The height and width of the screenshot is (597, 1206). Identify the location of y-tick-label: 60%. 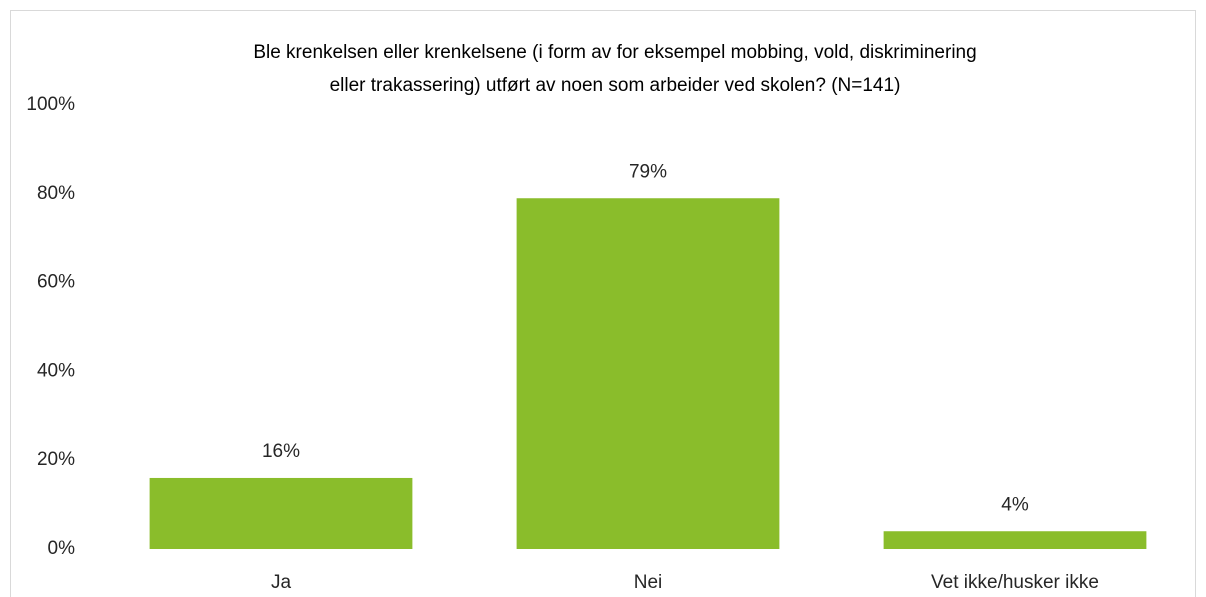
(56, 282).